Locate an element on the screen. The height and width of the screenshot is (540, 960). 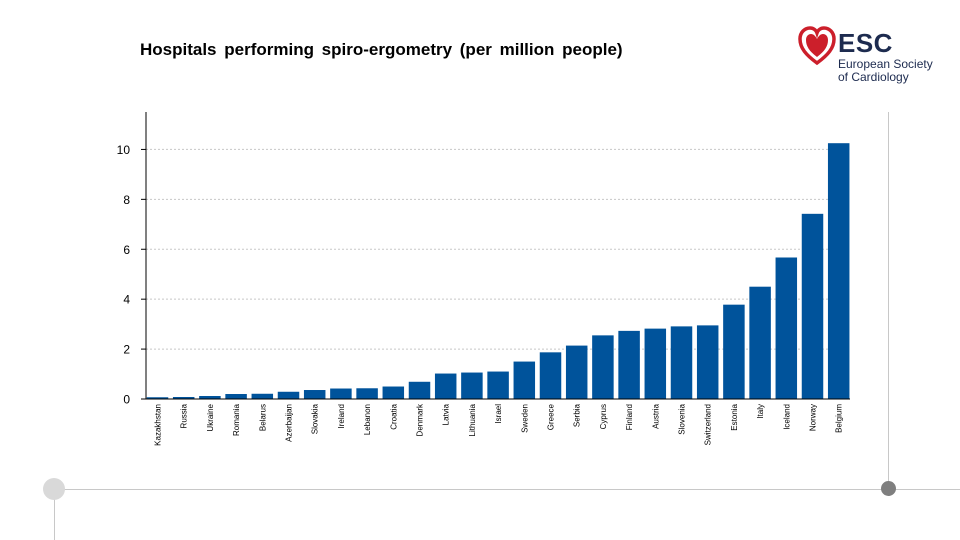
x-tick-label: Switzerland is located at coordinates (708, 424).